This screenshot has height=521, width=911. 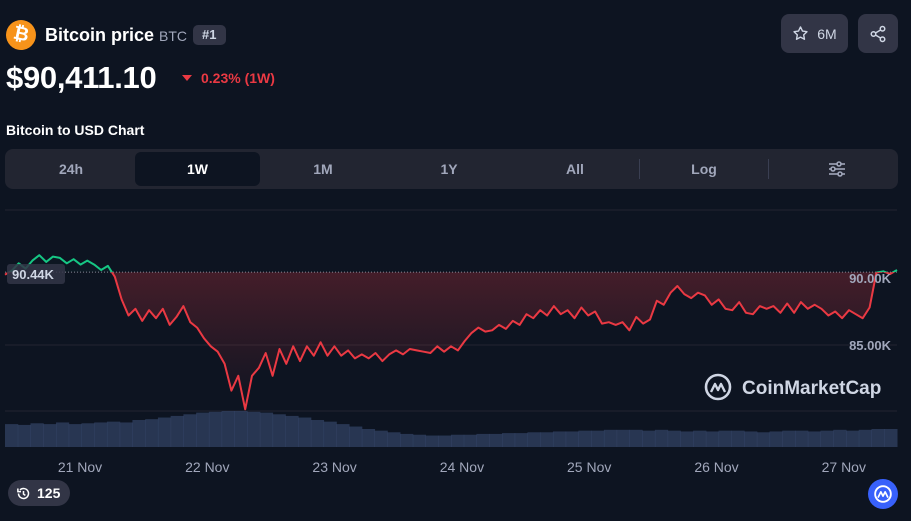 I want to click on tab-1y: 1Y, so click(x=449, y=169).